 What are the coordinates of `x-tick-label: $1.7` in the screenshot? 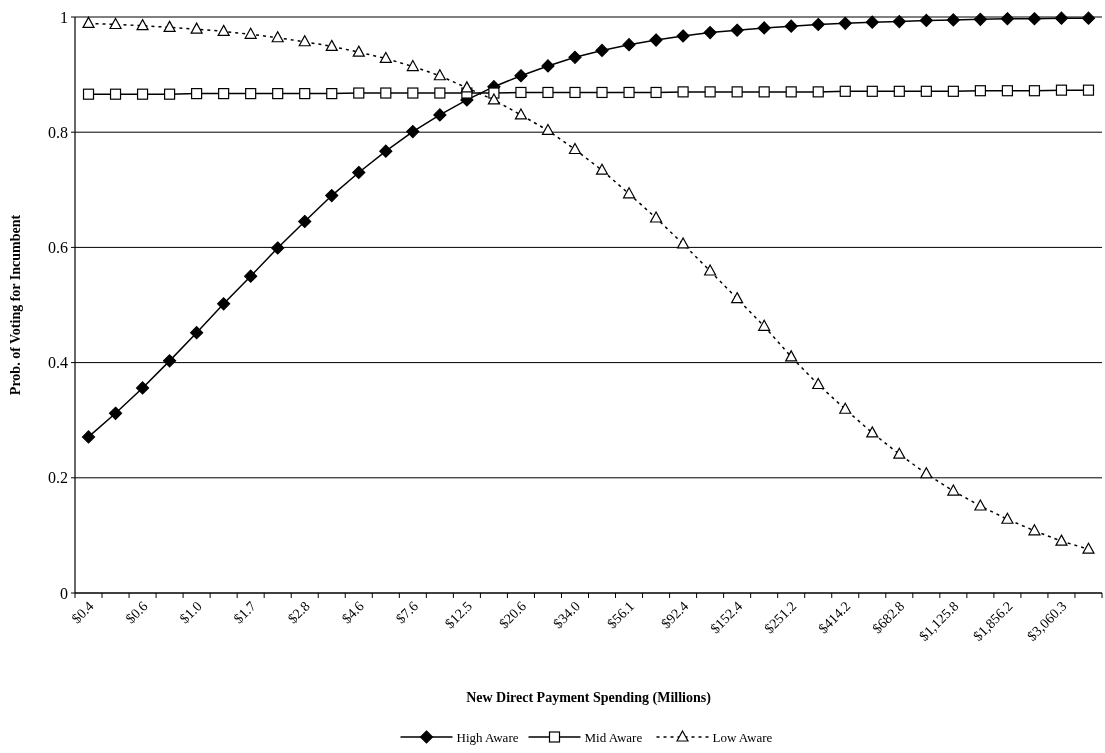 It's located at (244, 612).